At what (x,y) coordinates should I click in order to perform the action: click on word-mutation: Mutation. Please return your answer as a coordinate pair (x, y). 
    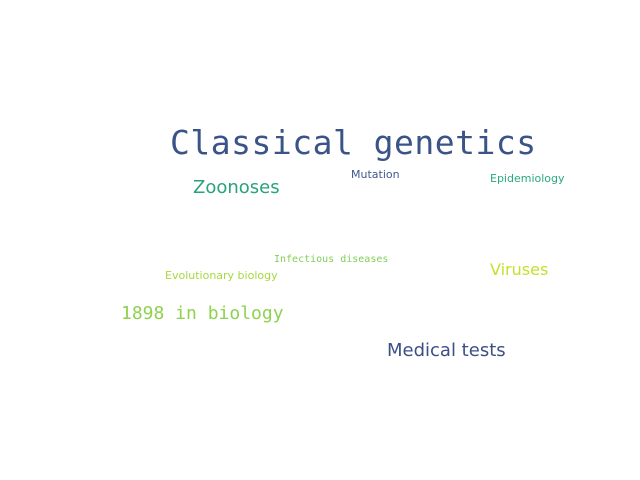
    Looking at the image, I should click on (375, 174).